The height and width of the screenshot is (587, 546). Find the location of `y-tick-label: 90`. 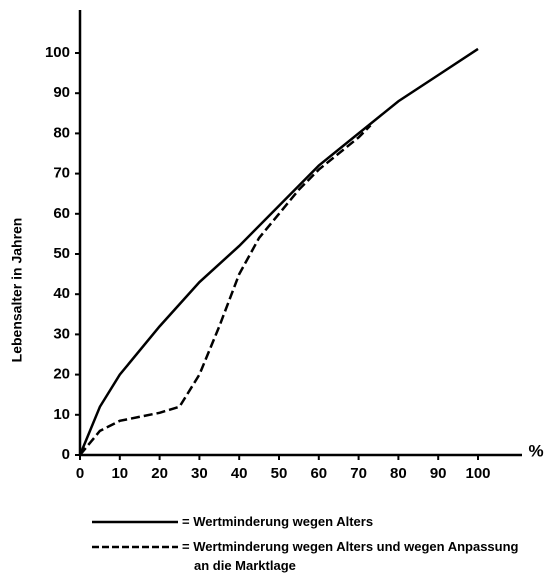

y-tick-label: 90 is located at coordinates (61, 92).